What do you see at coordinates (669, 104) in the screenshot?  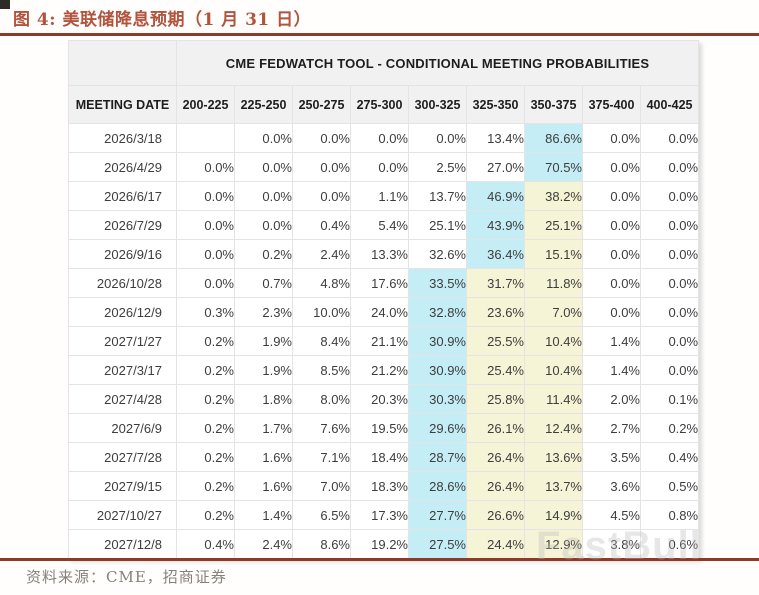 I see `rate-range-header: 400-425` at bounding box center [669, 104].